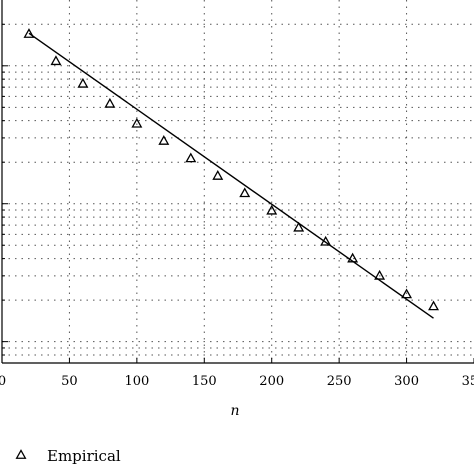 Image resolution: width=474 pixels, height=474 pixels. What do you see at coordinates (406, 381) in the screenshot?
I see `x-tick-label: 300` at bounding box center [406, 381].